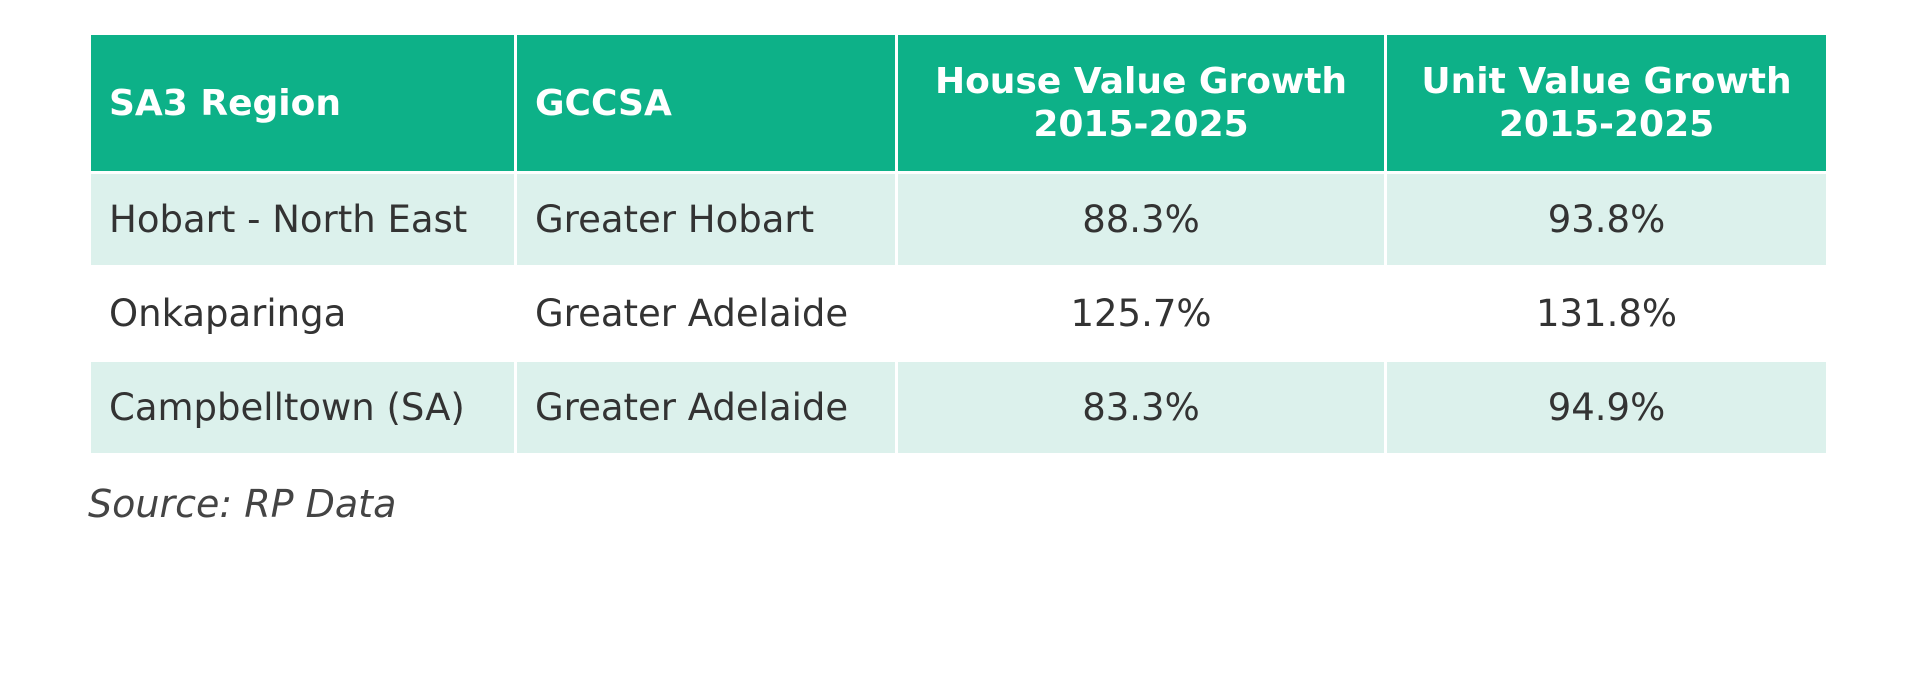 This screenshot has width=1920, height=698. Describe the element at coordinates (1606, 103) in the screenshot. I see `header-unit-growth: Unit Value Growth 2015-2025` at that location.